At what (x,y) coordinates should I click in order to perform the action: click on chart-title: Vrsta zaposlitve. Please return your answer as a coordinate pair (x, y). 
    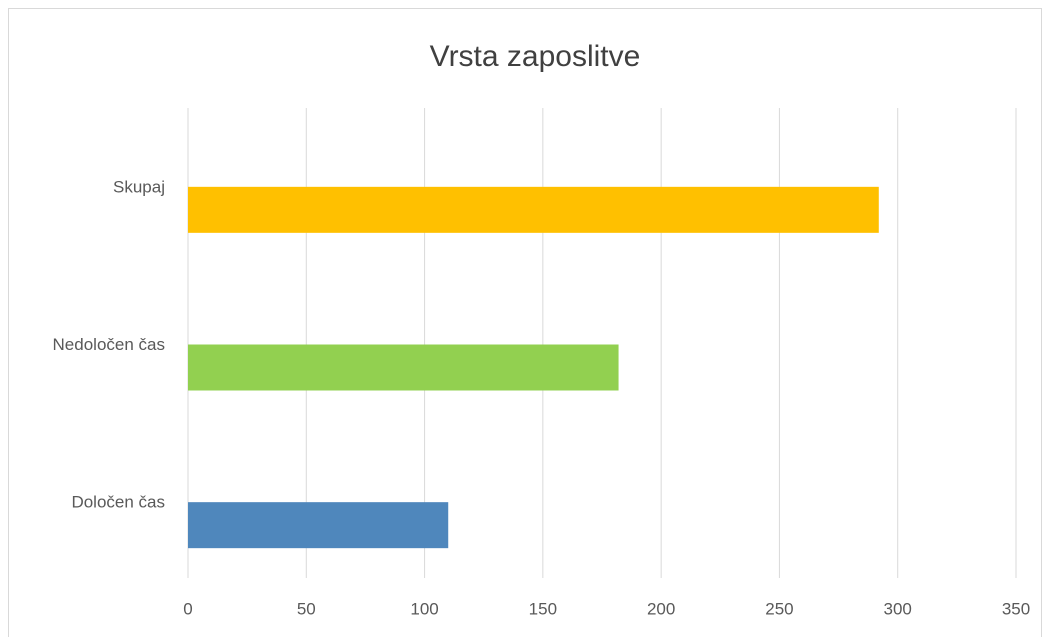
    Looking at the image, I should click on (535, 56).